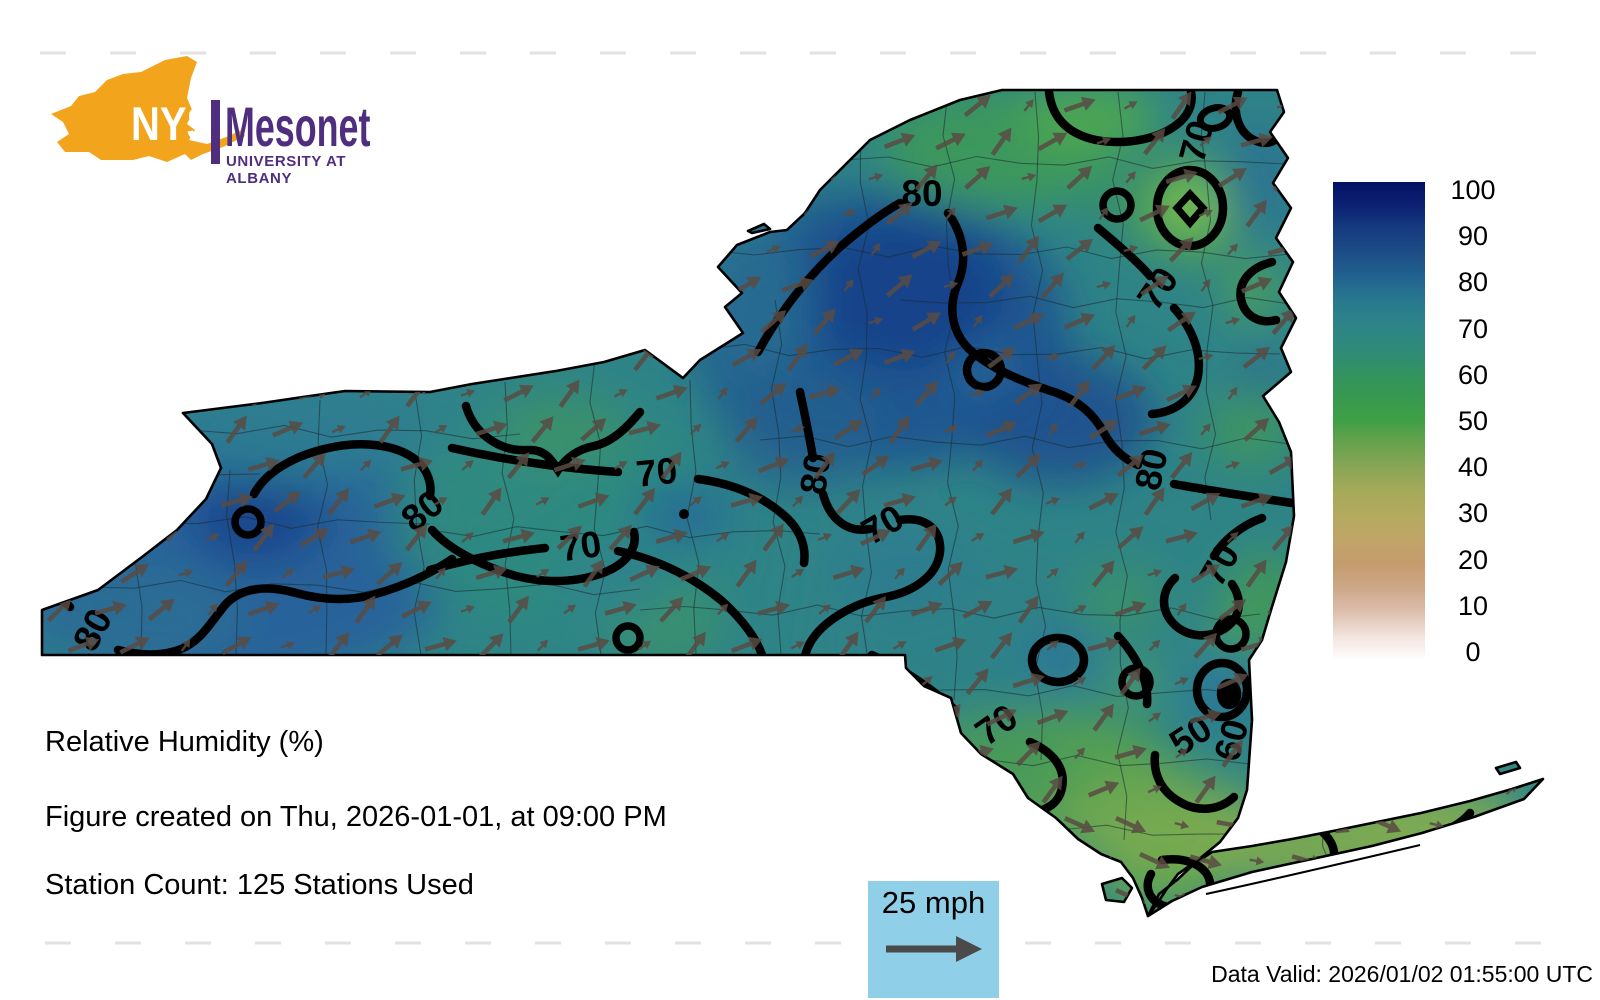 The width and height of the screenshot is (1600, 1000). I want to click on colorbar-tick-label: 100, so click(1473, 190).